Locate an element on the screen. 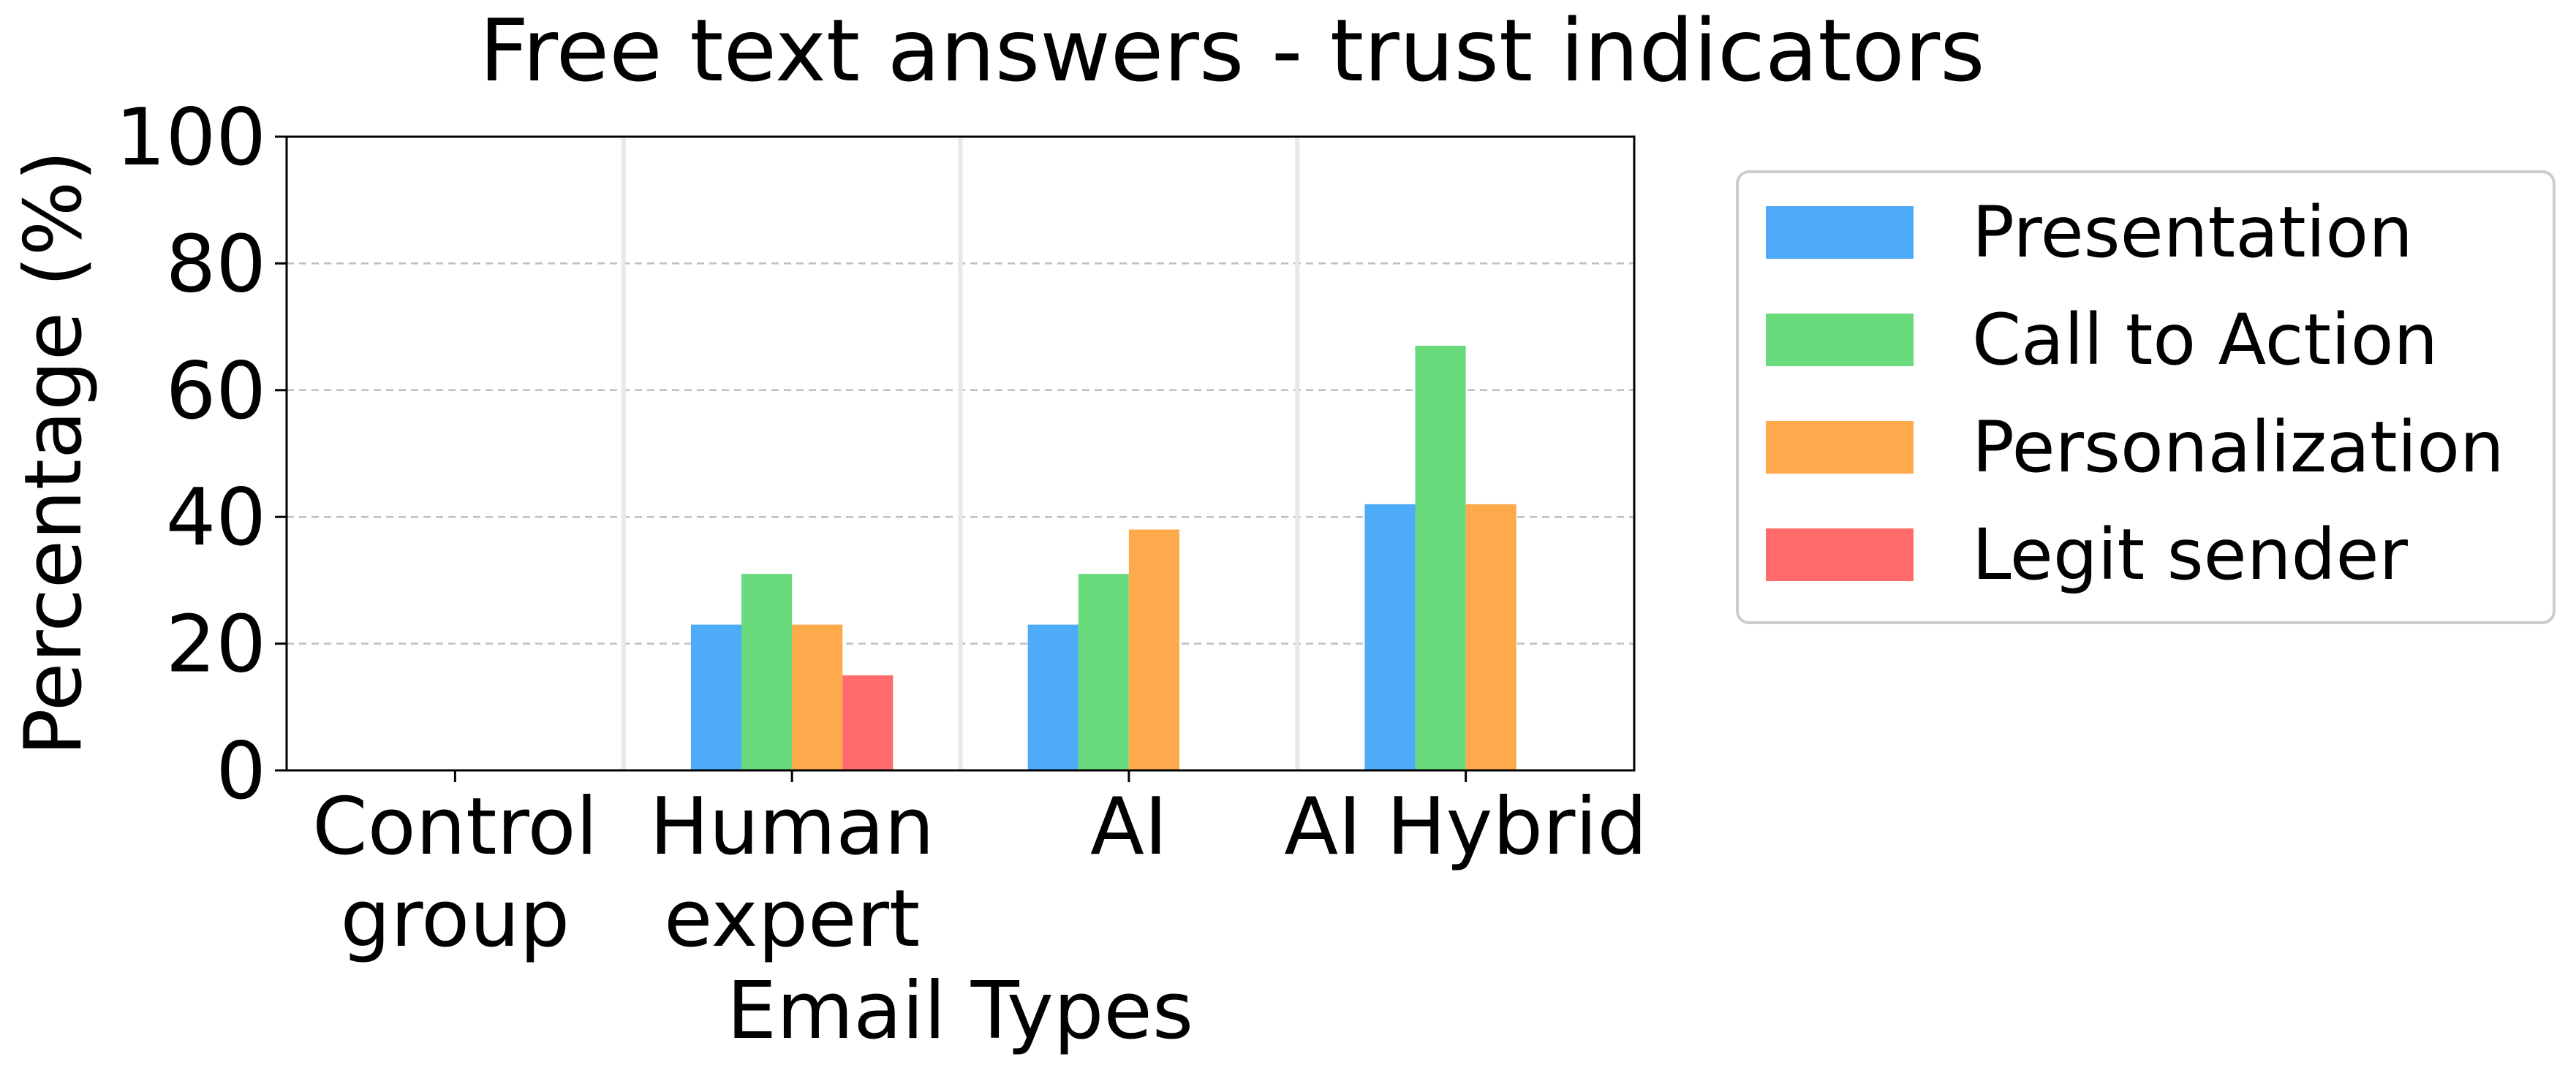 This screenshot has width=2576, height=1081. bars is located at coordinates (1103, 558).